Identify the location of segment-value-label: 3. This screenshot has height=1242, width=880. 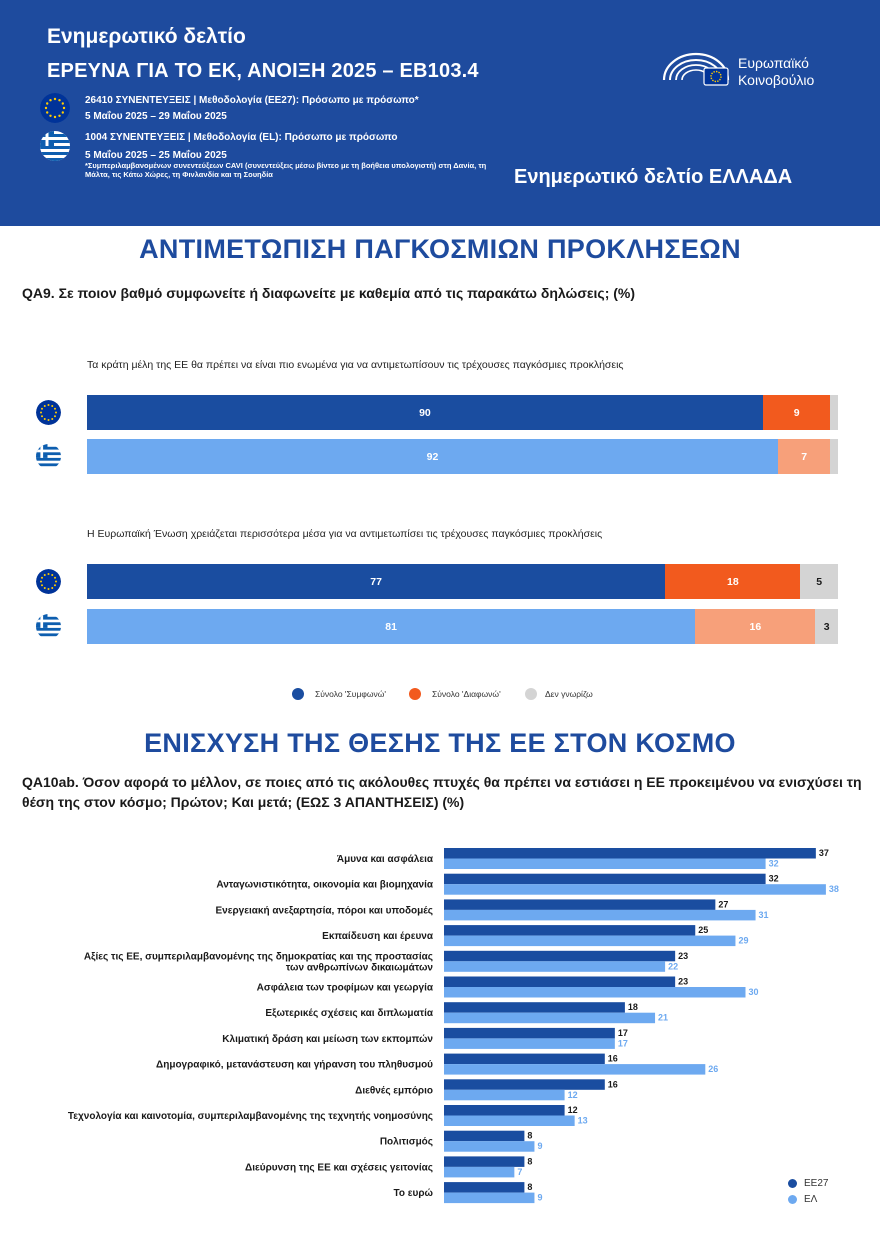
(826, 626).